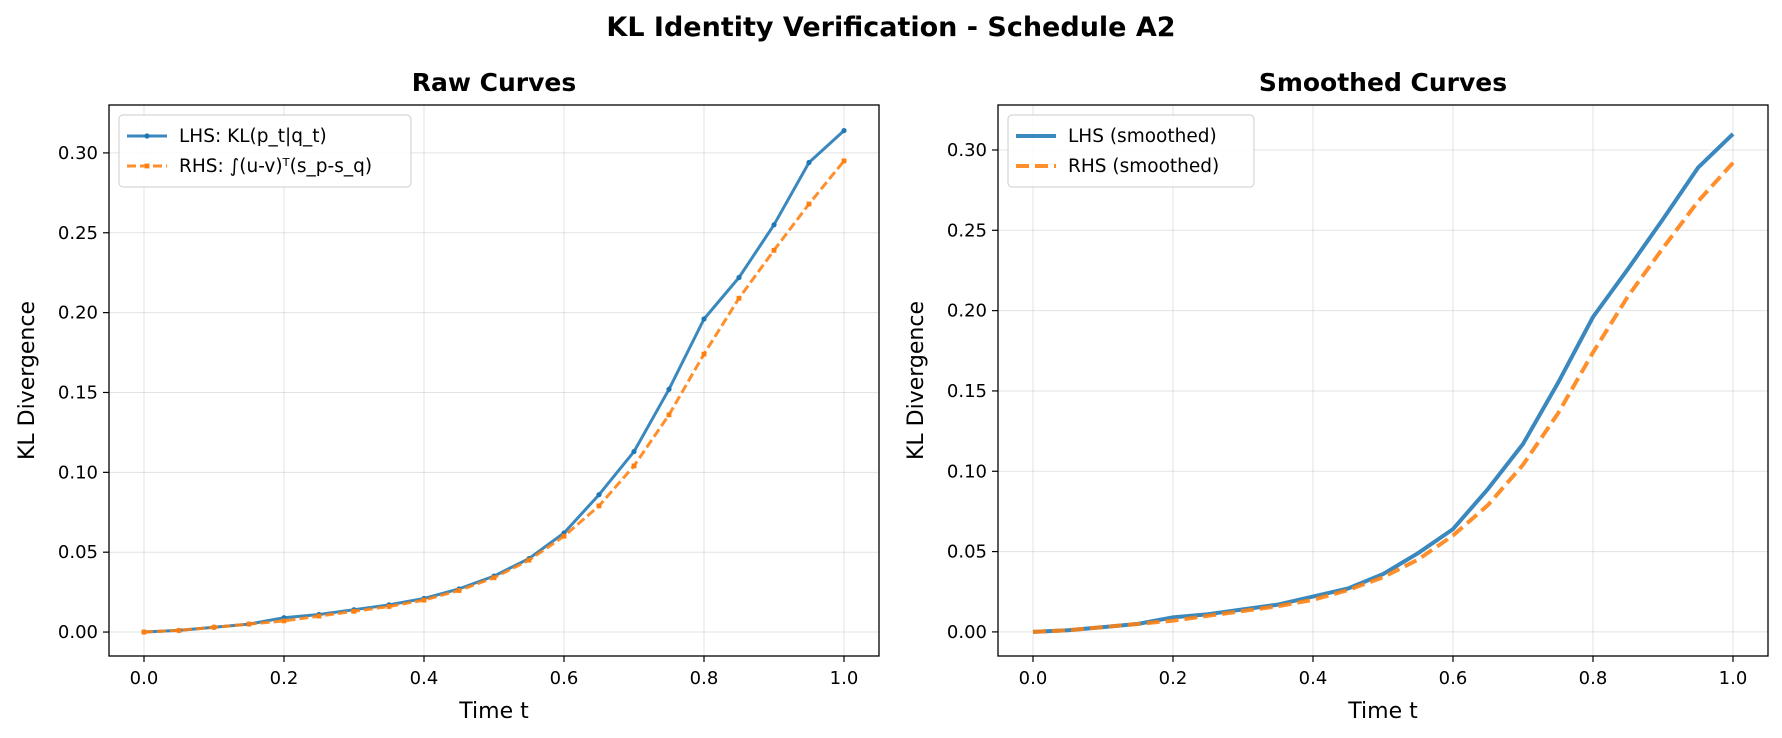  What do you see at coordinates (967, 391) in the screenshot?
I see `smoothed-y-tick-label-3: 0.15` at bounding box center [967, 391].